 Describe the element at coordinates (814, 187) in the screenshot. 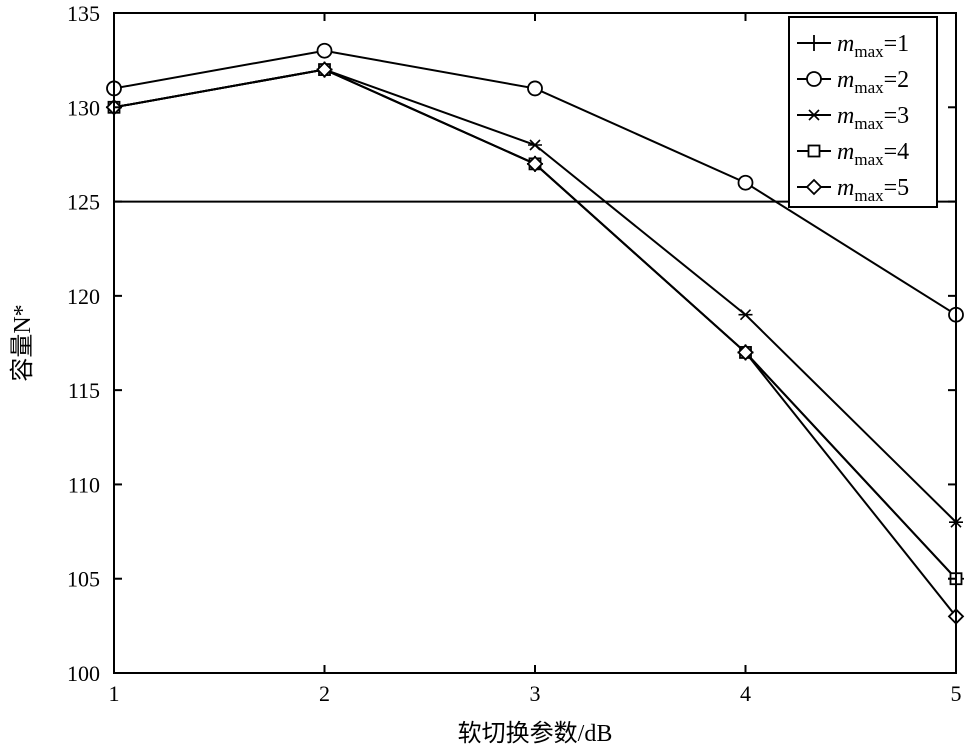

I see `legend-marker-diamond` at that location.